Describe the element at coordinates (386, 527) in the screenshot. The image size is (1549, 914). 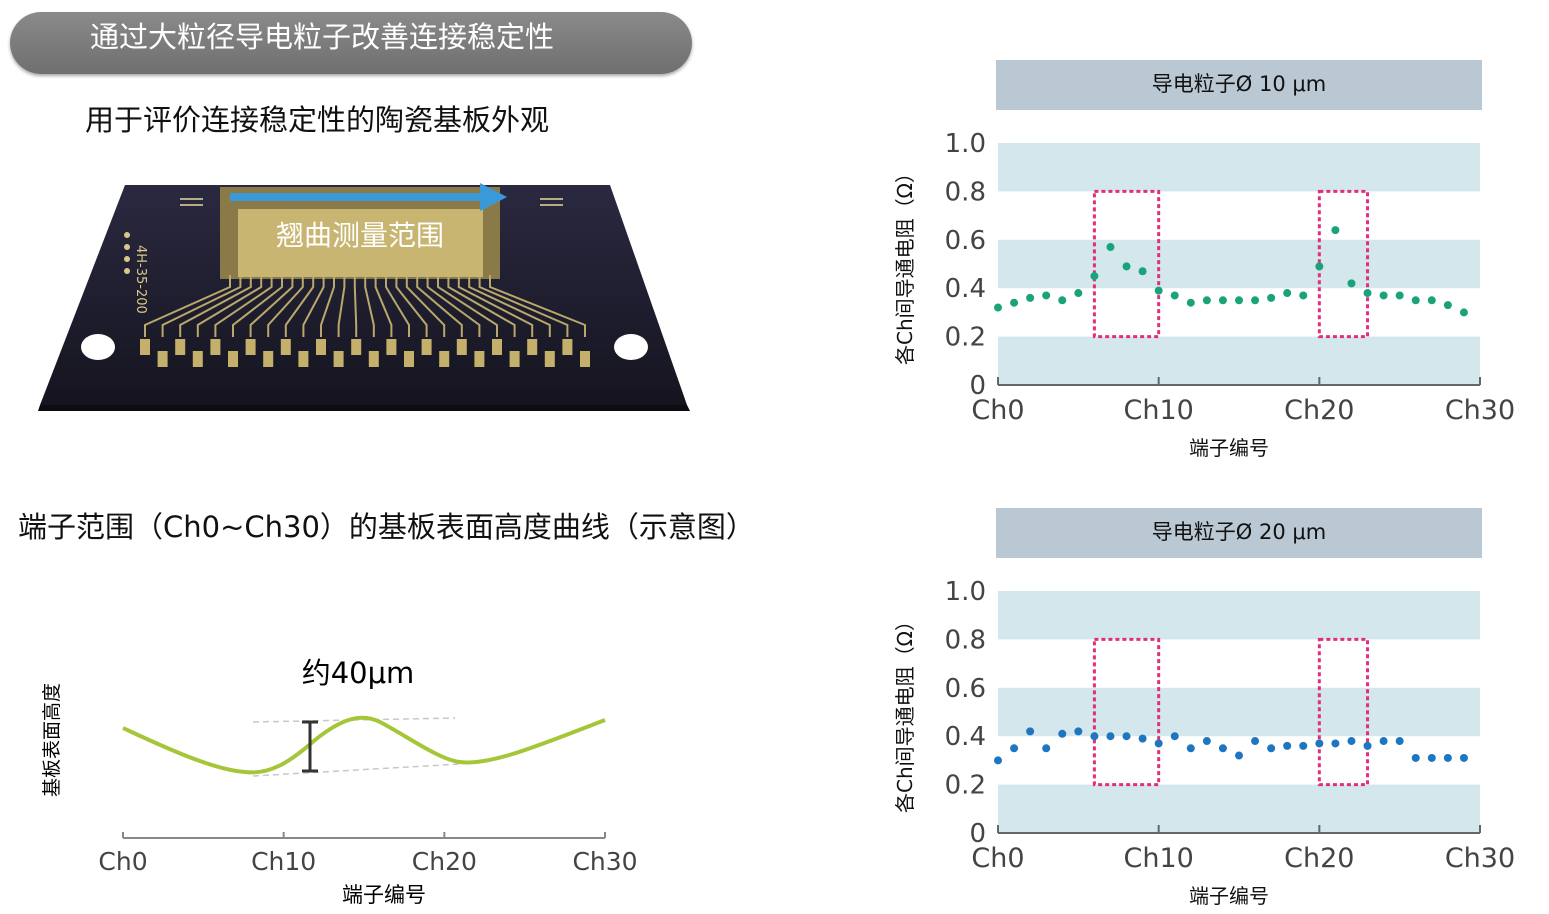
I see `profile-caption: 端子范围（Ch0~Ch30）的基板表面高度曲线（示意图）` at that location.